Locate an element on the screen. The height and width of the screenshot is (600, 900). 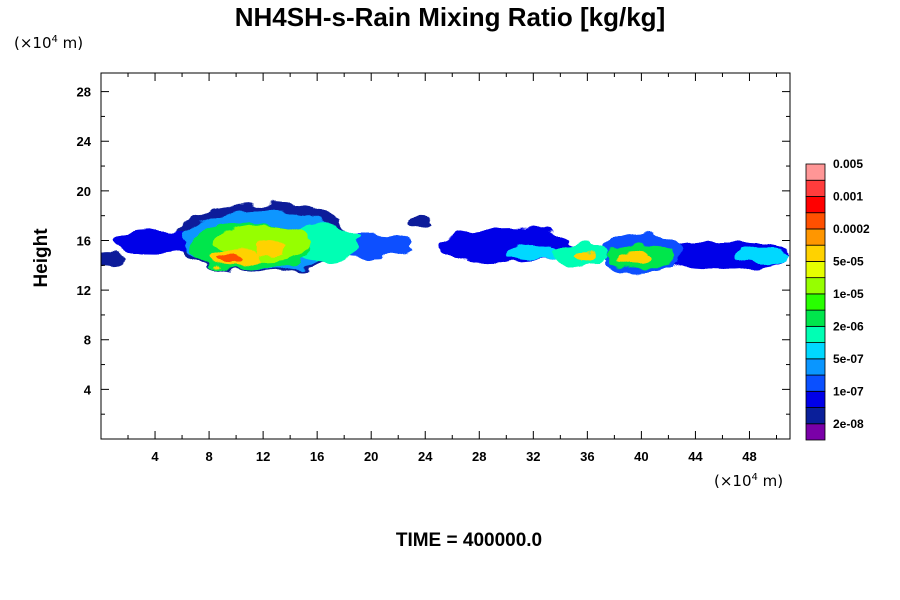
x-tick-label: 48 is located at coordinates (749, 456).